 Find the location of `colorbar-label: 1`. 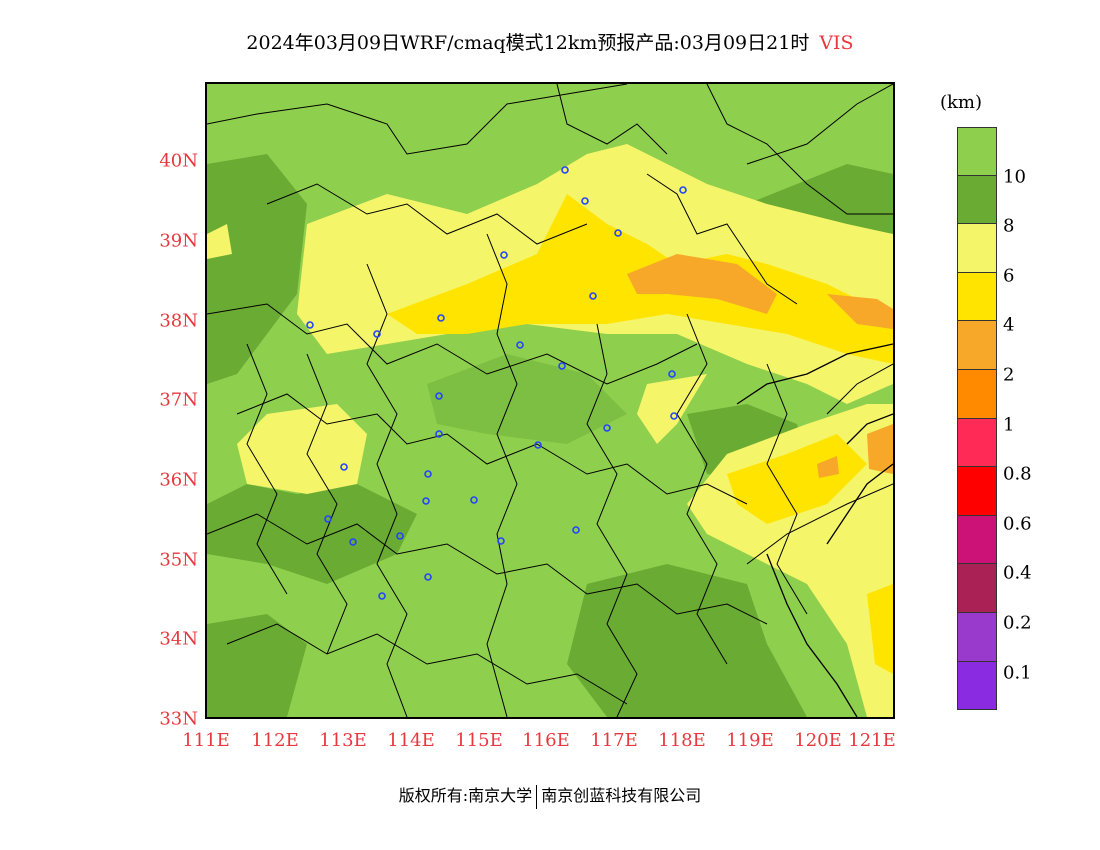

colorbar-label: 1 is located at coordinates (1009, 425).